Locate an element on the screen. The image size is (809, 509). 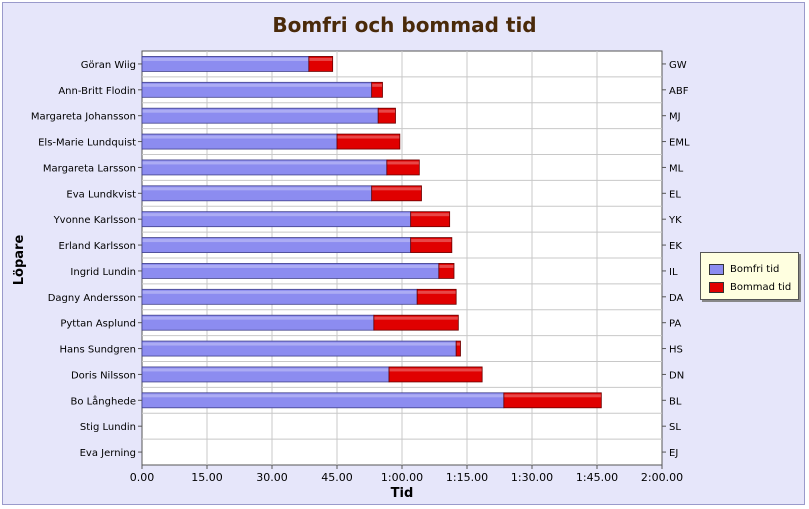
y2-tick-label: ML is located at coordinates (676, 168).